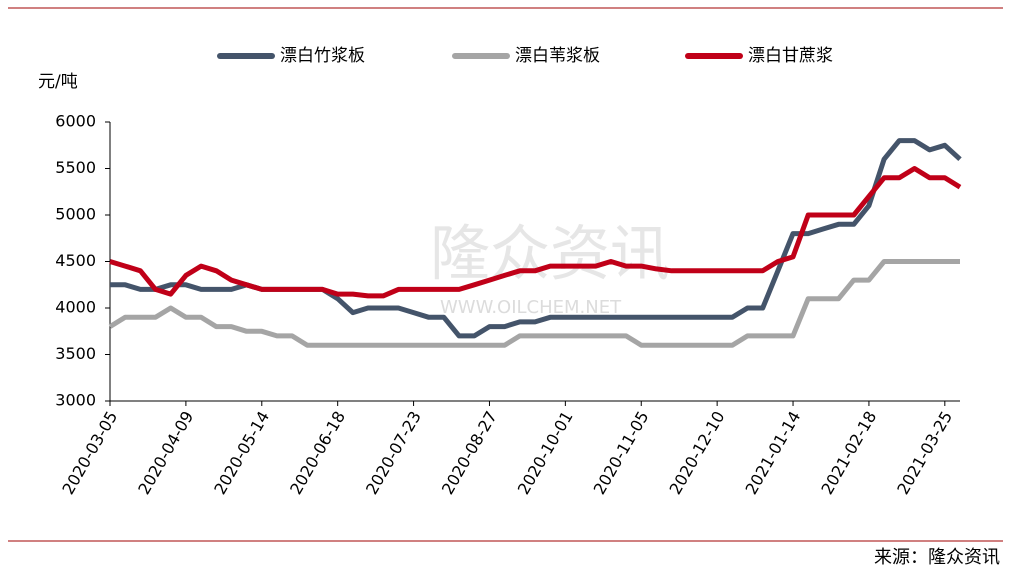  Describe the element at coordinates (772, 453) in the screenshot. I see `x-tick-label: 2021-01-14` at that location.